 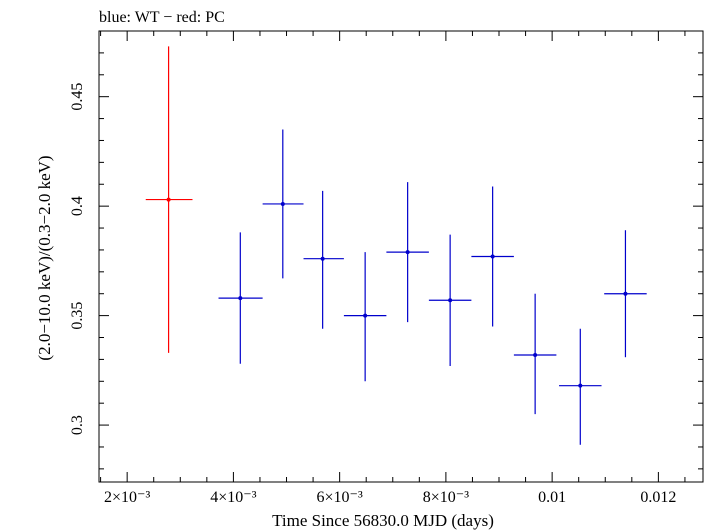 I want to click on x-tick-label: 4×10⁻³, so click(x=233, y=497).